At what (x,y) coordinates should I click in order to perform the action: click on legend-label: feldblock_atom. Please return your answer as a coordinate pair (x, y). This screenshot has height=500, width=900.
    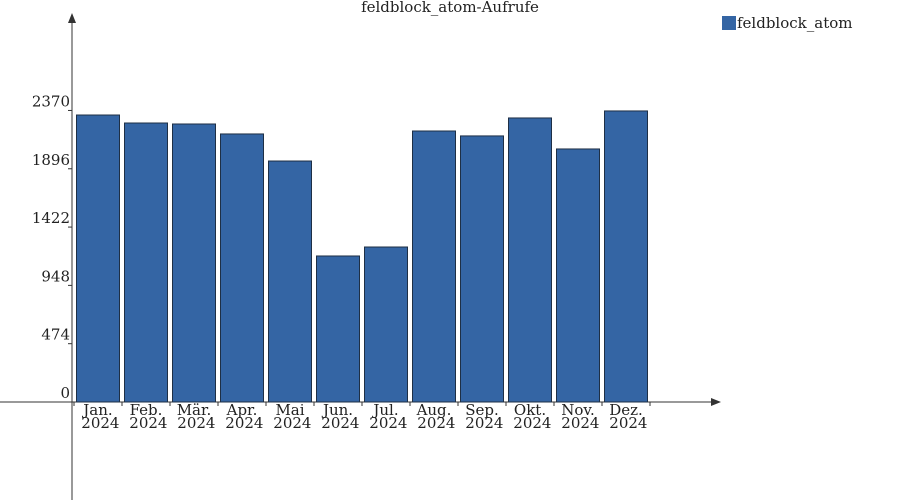
    Looking at the image, I should click on (794, 23).